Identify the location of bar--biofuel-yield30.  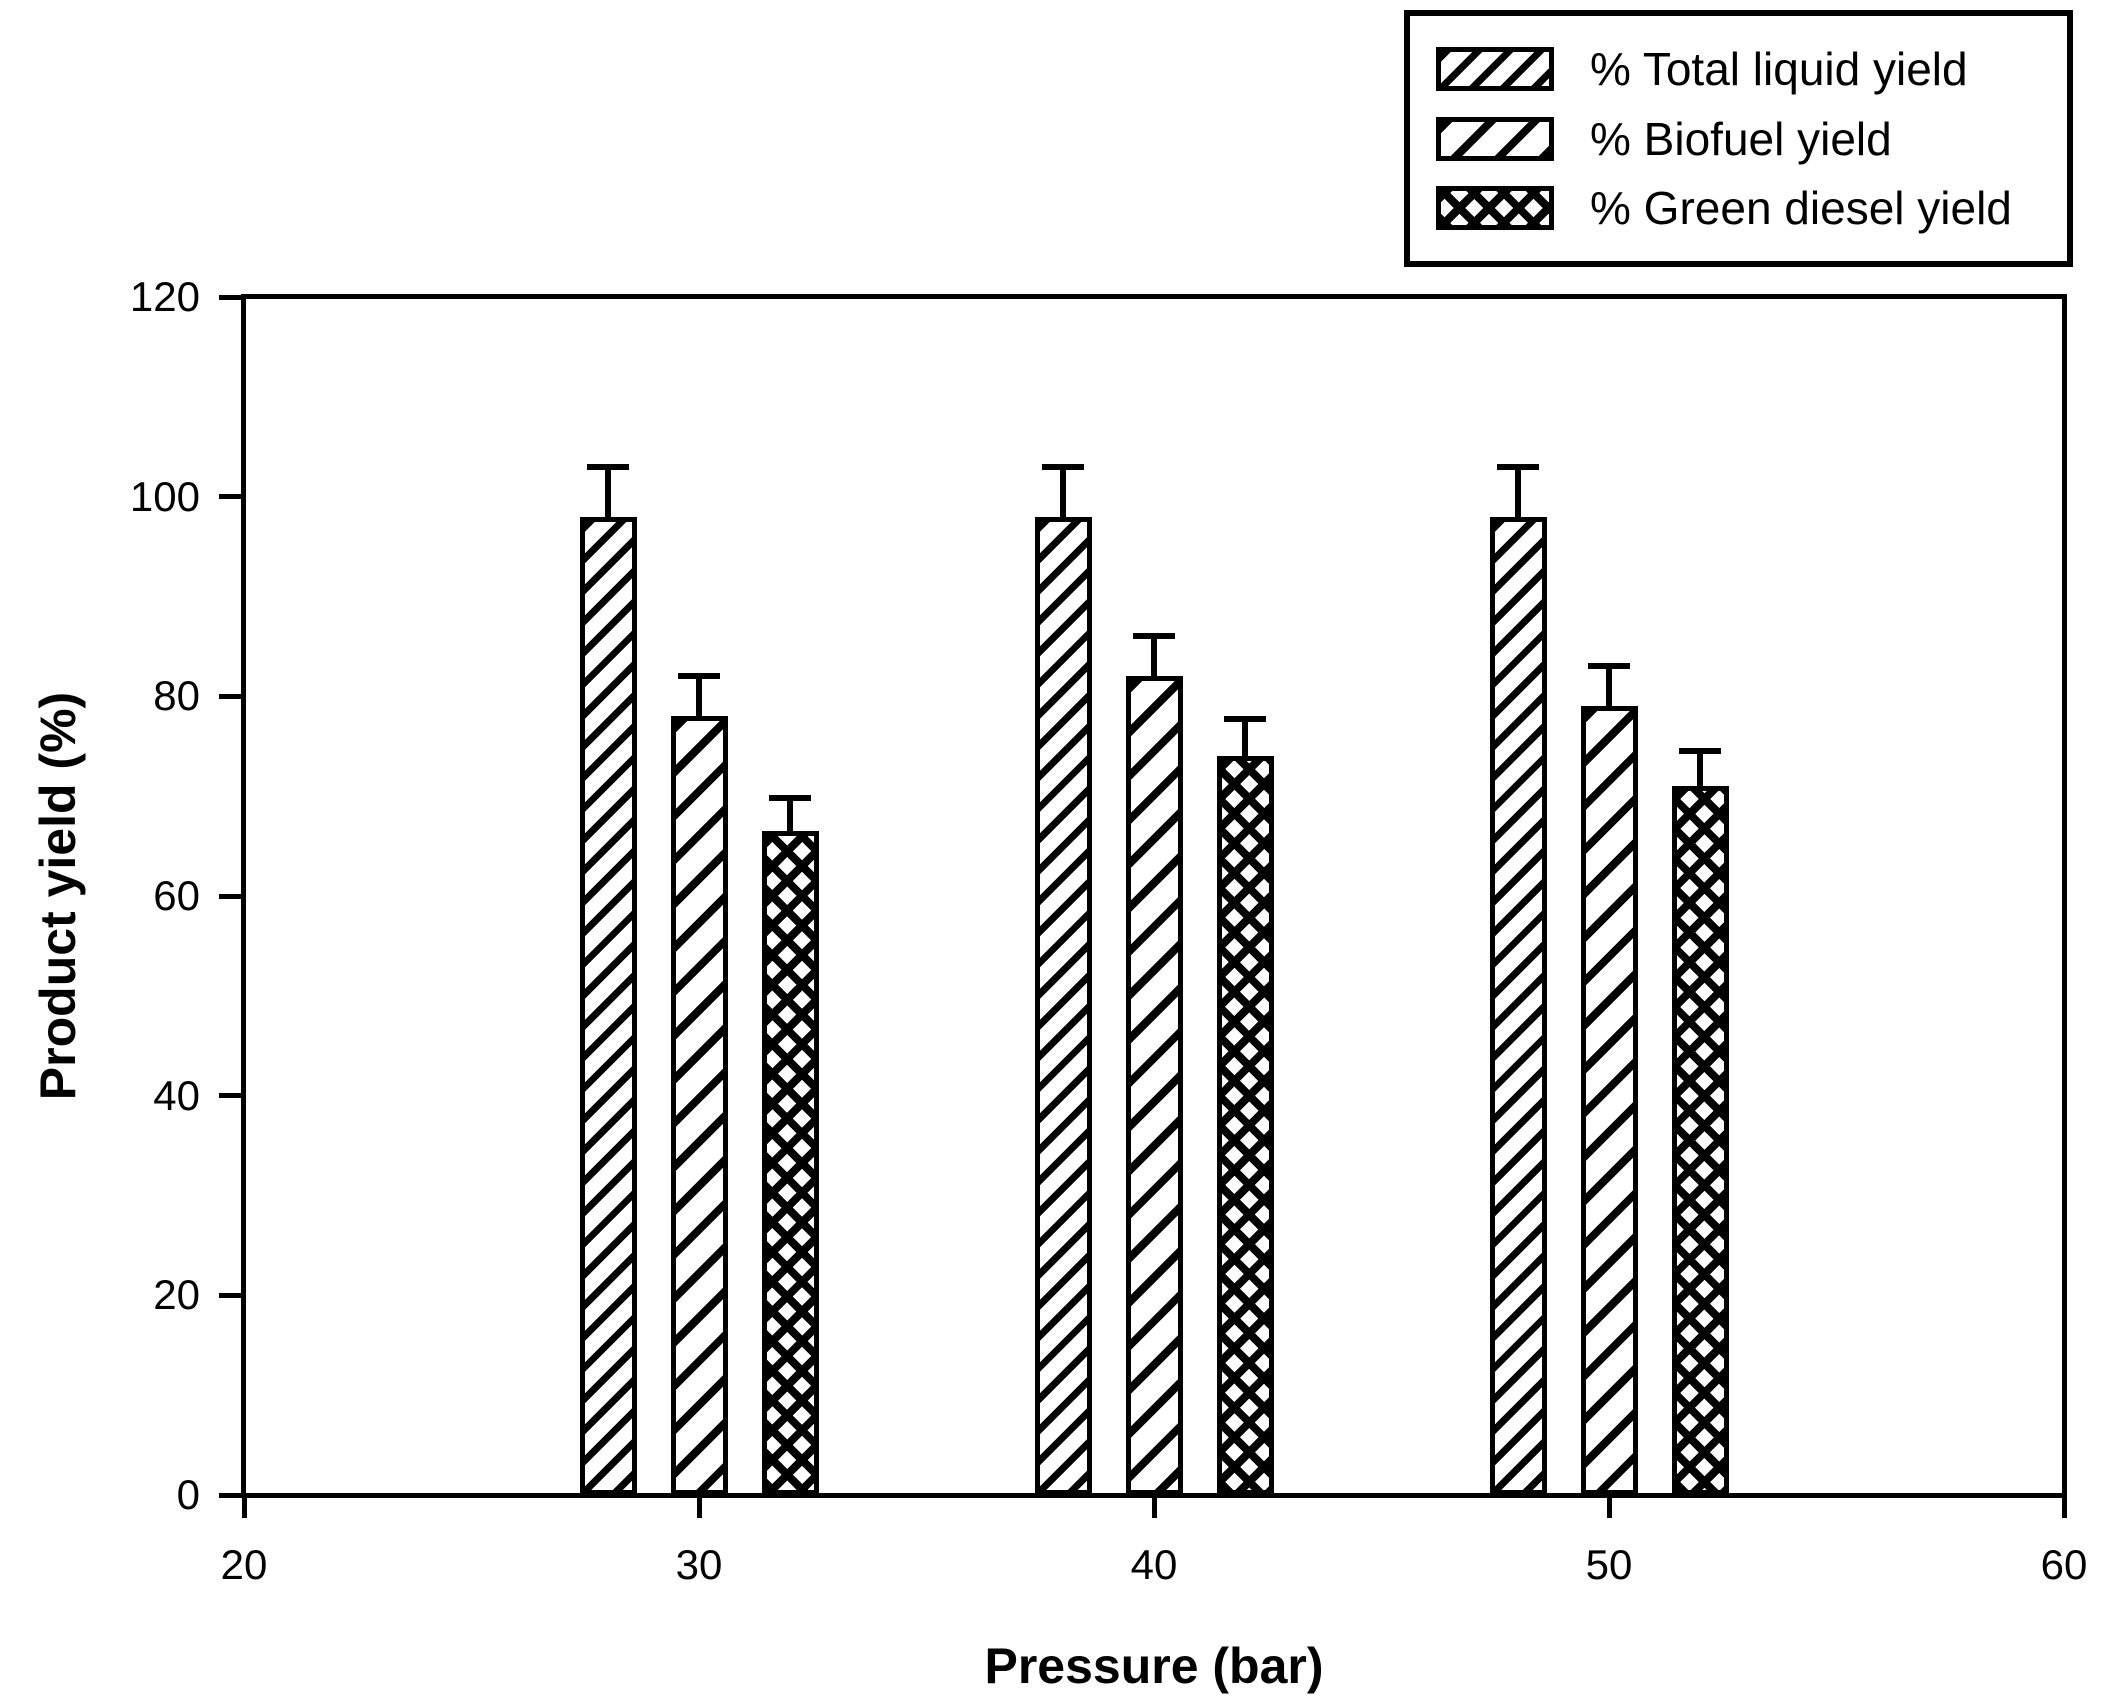
(699, 1105).